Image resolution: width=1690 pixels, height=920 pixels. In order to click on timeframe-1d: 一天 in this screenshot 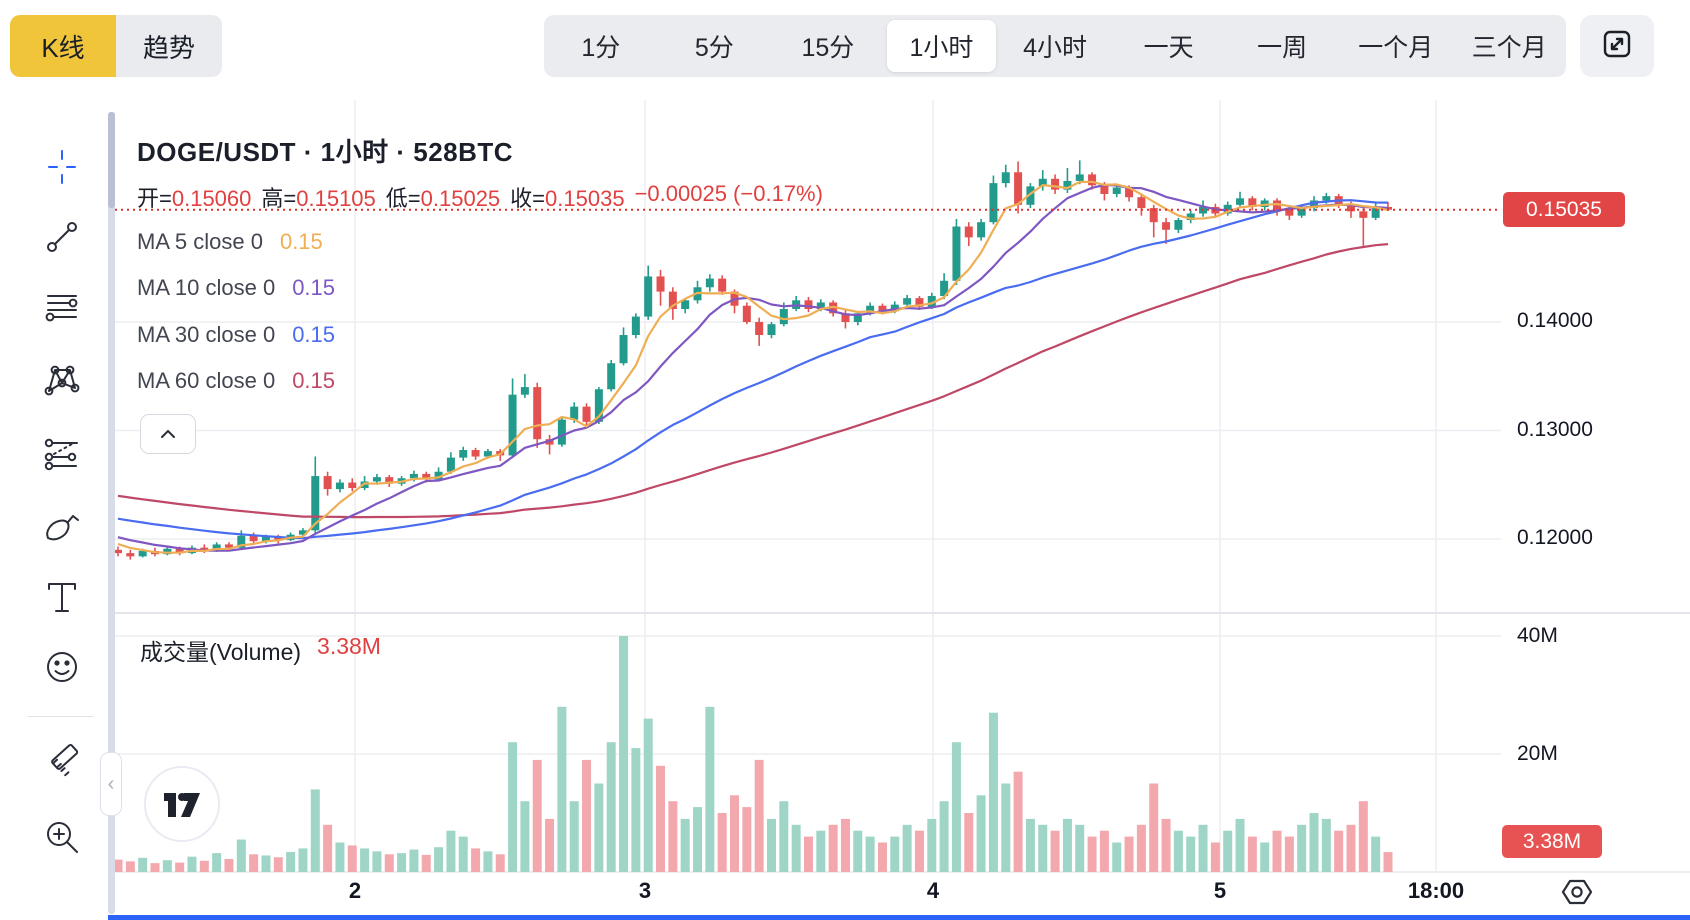, I will do `click(1168, 48)`.